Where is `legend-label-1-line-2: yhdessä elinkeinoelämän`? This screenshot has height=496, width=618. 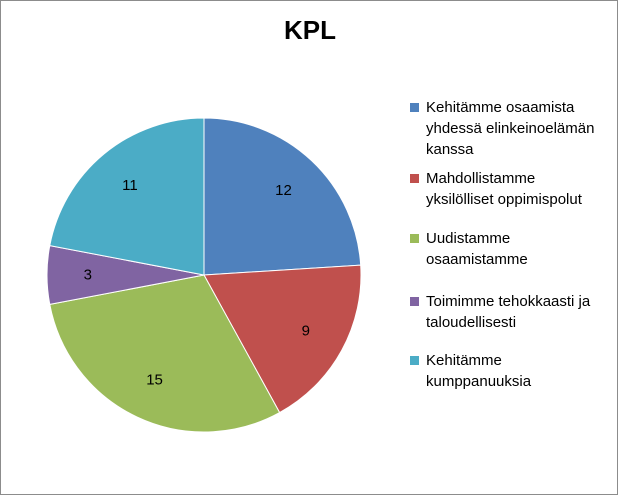 legend-label-1-line-2: yhdessä elinkeinoelämän is located at coordinates (510, 128).